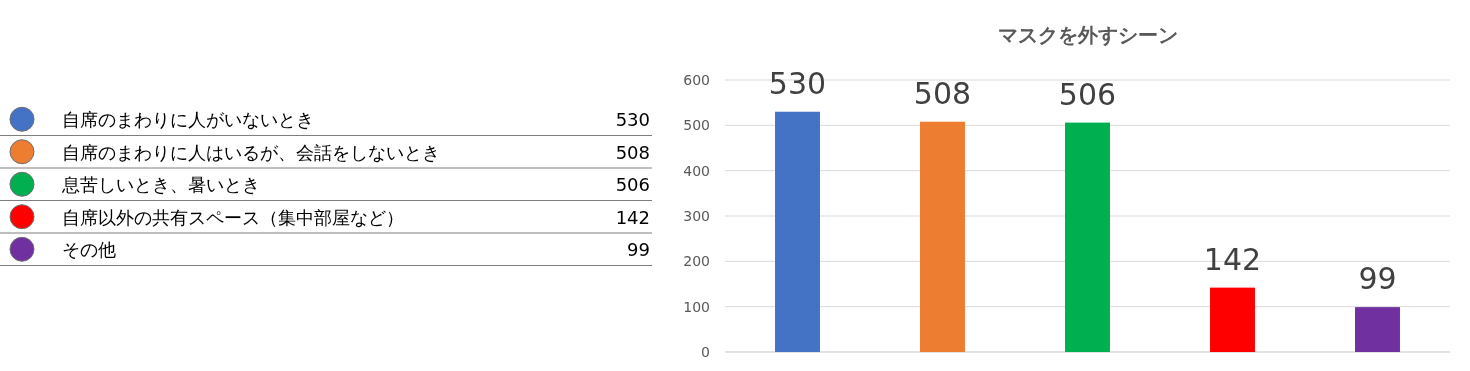  What do you see at coordinates (696, 306) in the screenshot?
I see `y-tick-label: 100` at bounding box center [696, 306].